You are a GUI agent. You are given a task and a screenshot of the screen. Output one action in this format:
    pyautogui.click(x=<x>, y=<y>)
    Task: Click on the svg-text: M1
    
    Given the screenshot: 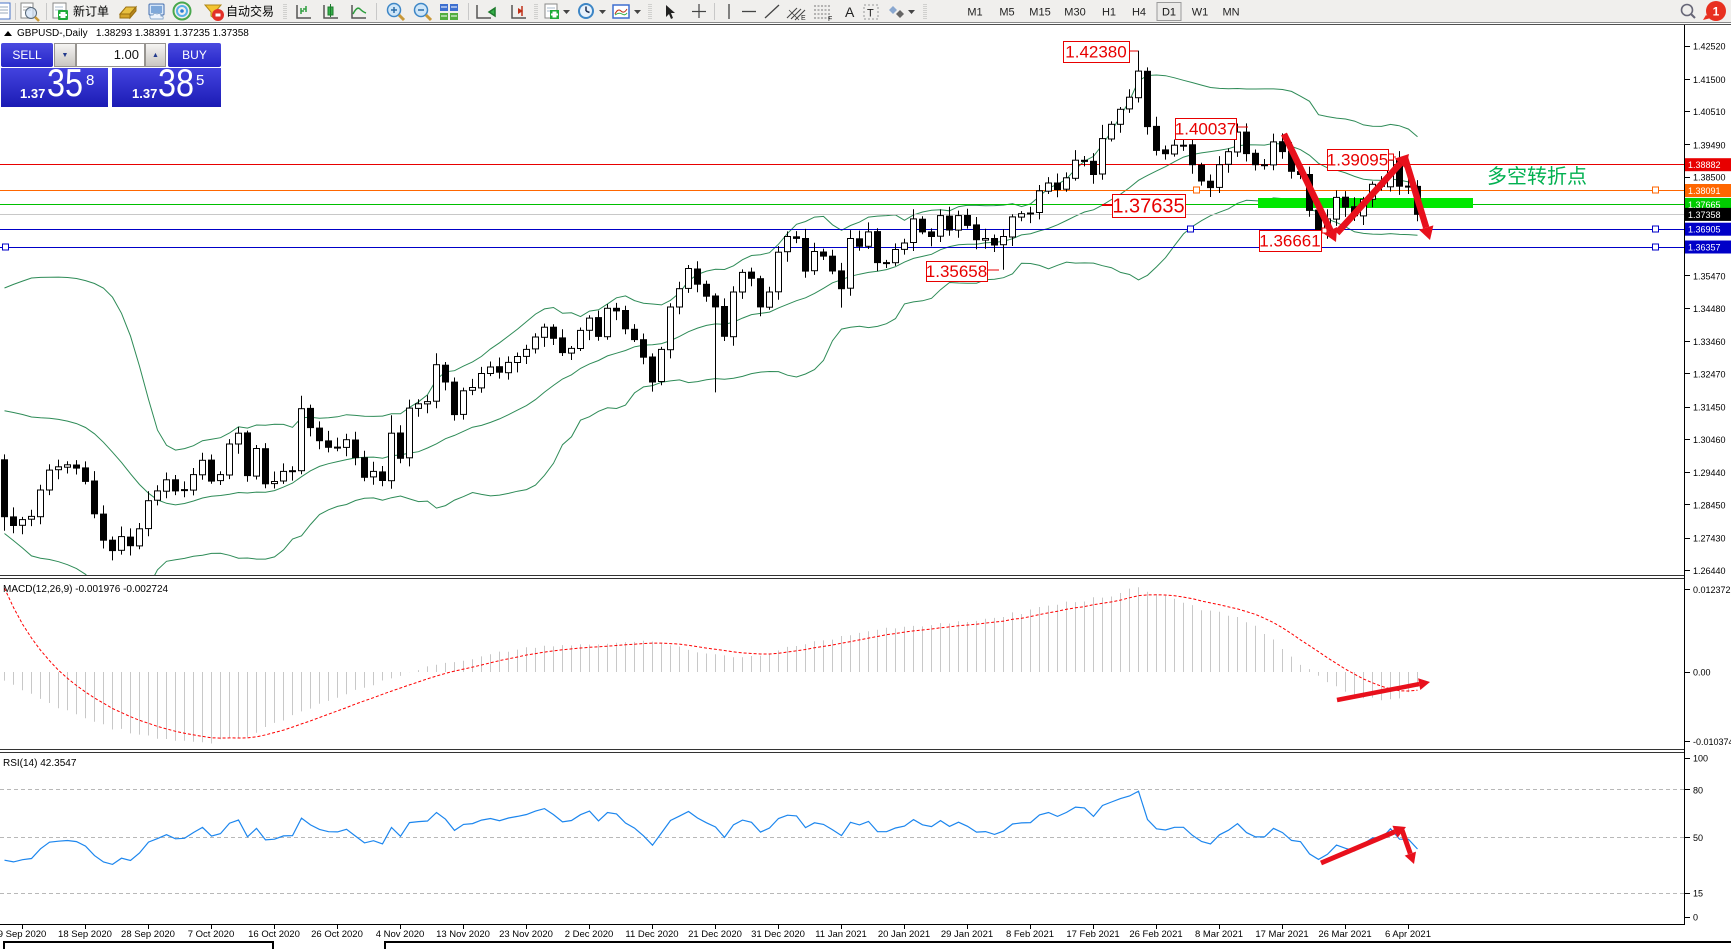 What is the action you would take?
    pyautogui.click(x=974, y=13)
    